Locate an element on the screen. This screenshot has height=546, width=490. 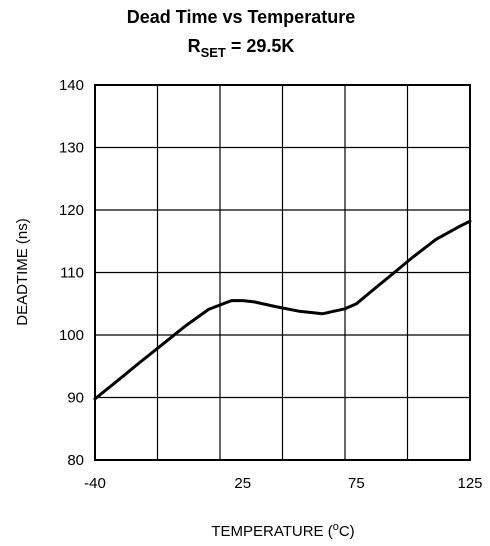
chart-subtitle: RSET = 29.5K is located at coordinates (241, 48).